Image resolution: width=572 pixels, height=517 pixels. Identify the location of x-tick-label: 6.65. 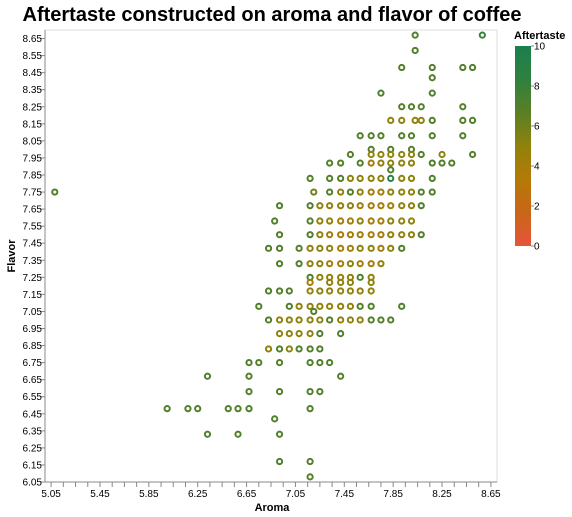
(247, 494).